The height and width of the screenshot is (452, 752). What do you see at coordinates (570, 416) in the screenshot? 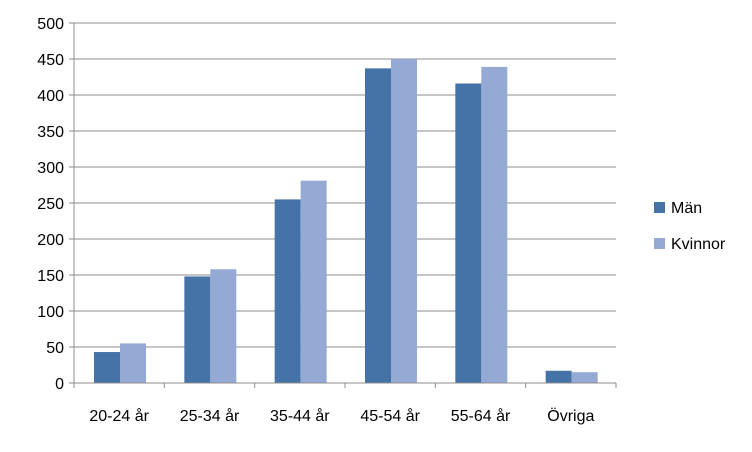
I see `x-tick-label: Övriga` at bounding box center [570, 416].